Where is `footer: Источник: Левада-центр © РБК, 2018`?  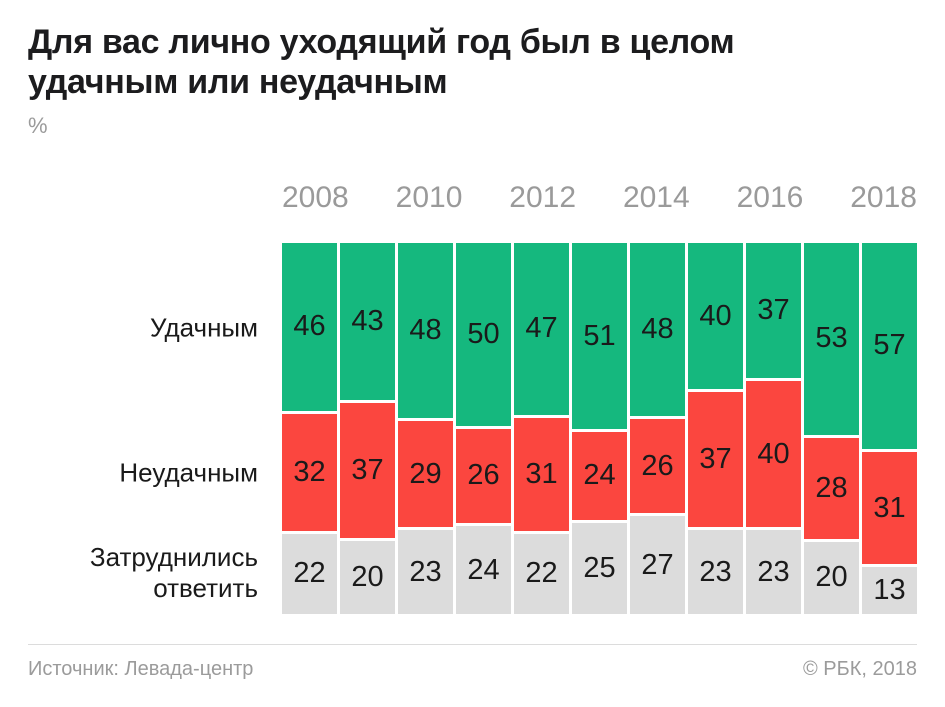
footer: Источник: Левада-центр © РБК, 2018 is located at coordinates (472, 663).